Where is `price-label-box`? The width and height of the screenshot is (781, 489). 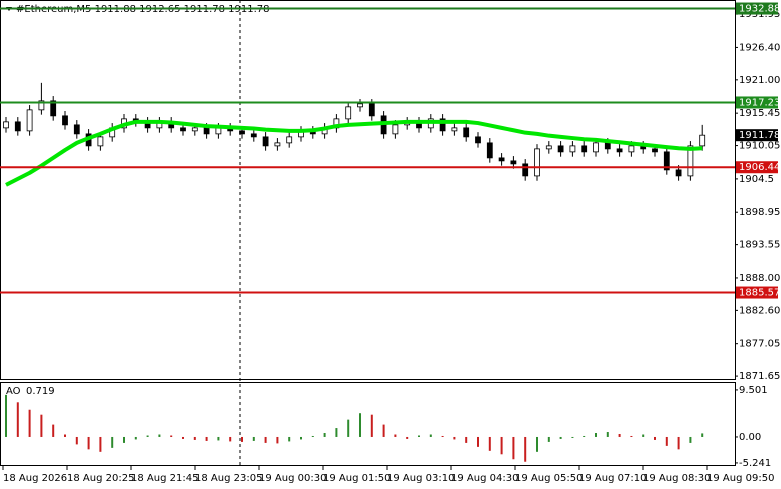
price-label-box is located at coordinates (757, 135).